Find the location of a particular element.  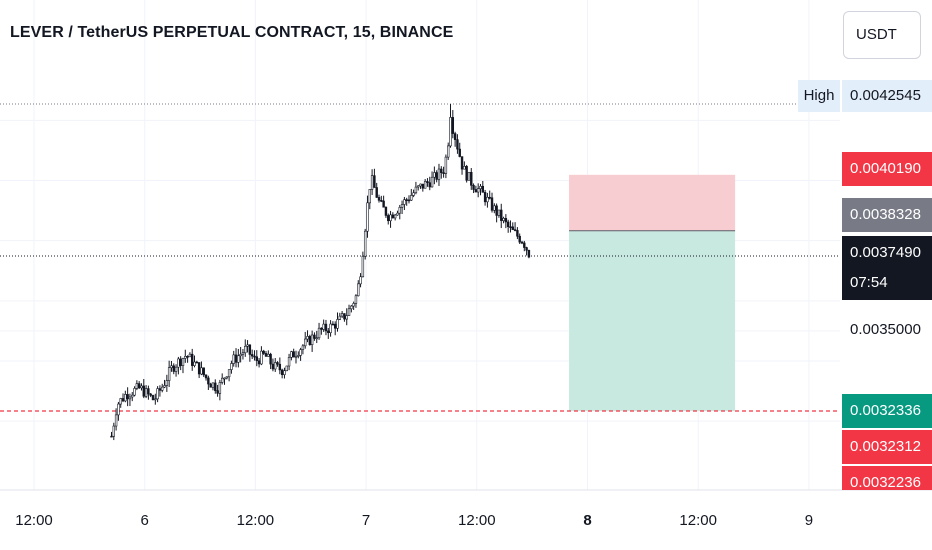

high-tag: High is located at coordinates (819, 96).